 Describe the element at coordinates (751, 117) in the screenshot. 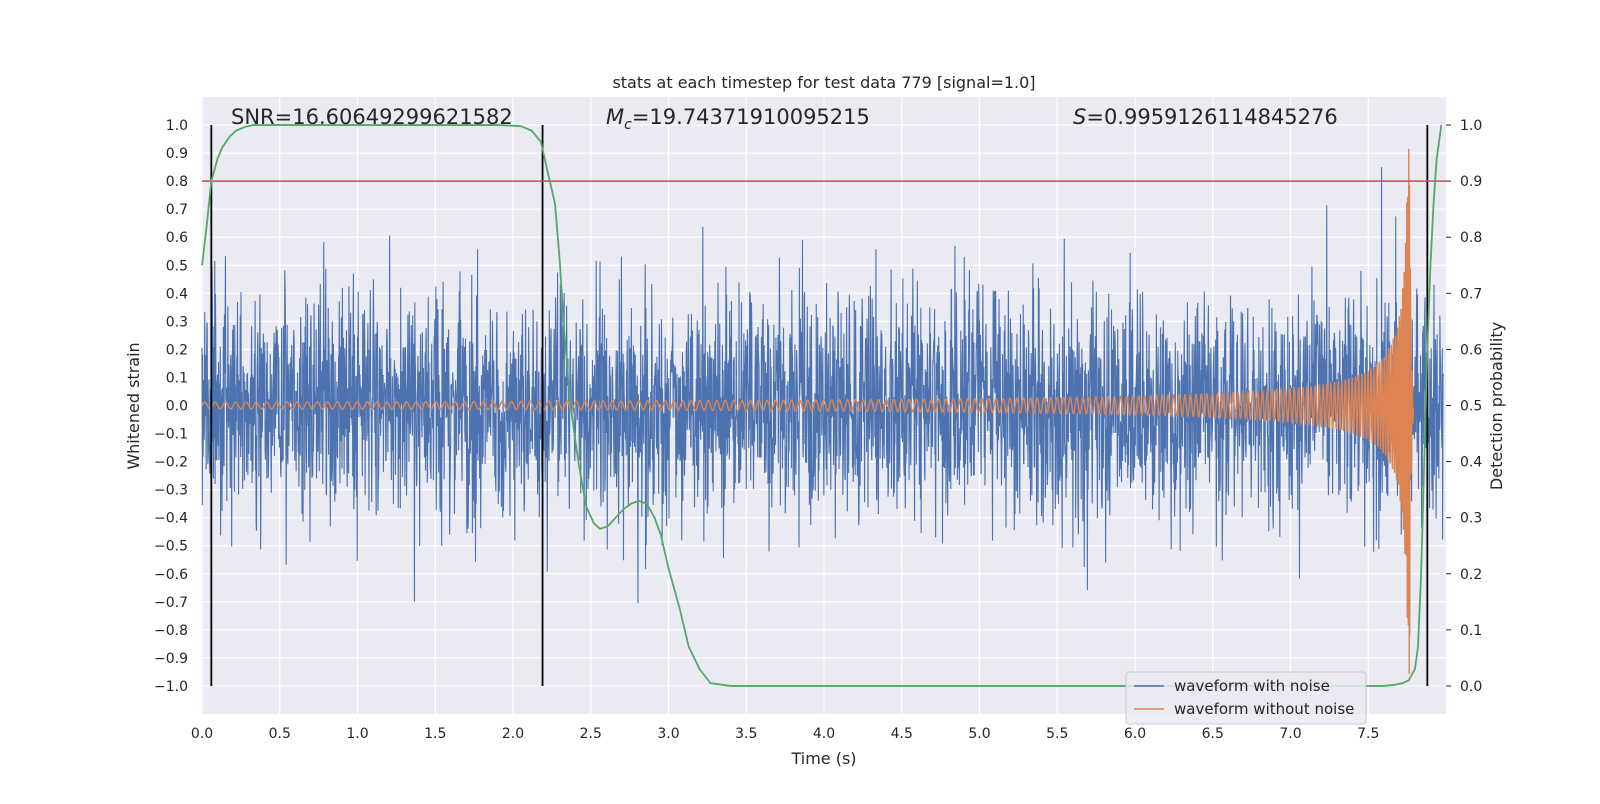

I see `chirp-mass-value: =19.74371910095215` at that location.